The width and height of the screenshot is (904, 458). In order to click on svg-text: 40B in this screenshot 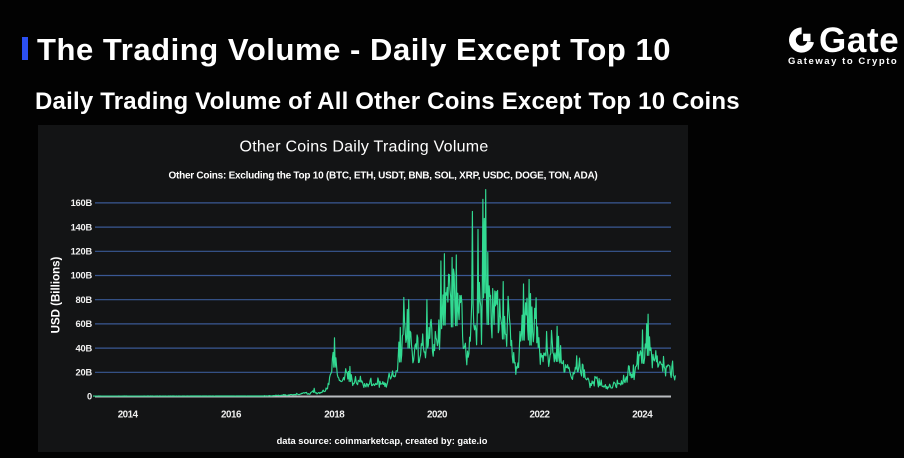, I will do `click(84, 348)`.